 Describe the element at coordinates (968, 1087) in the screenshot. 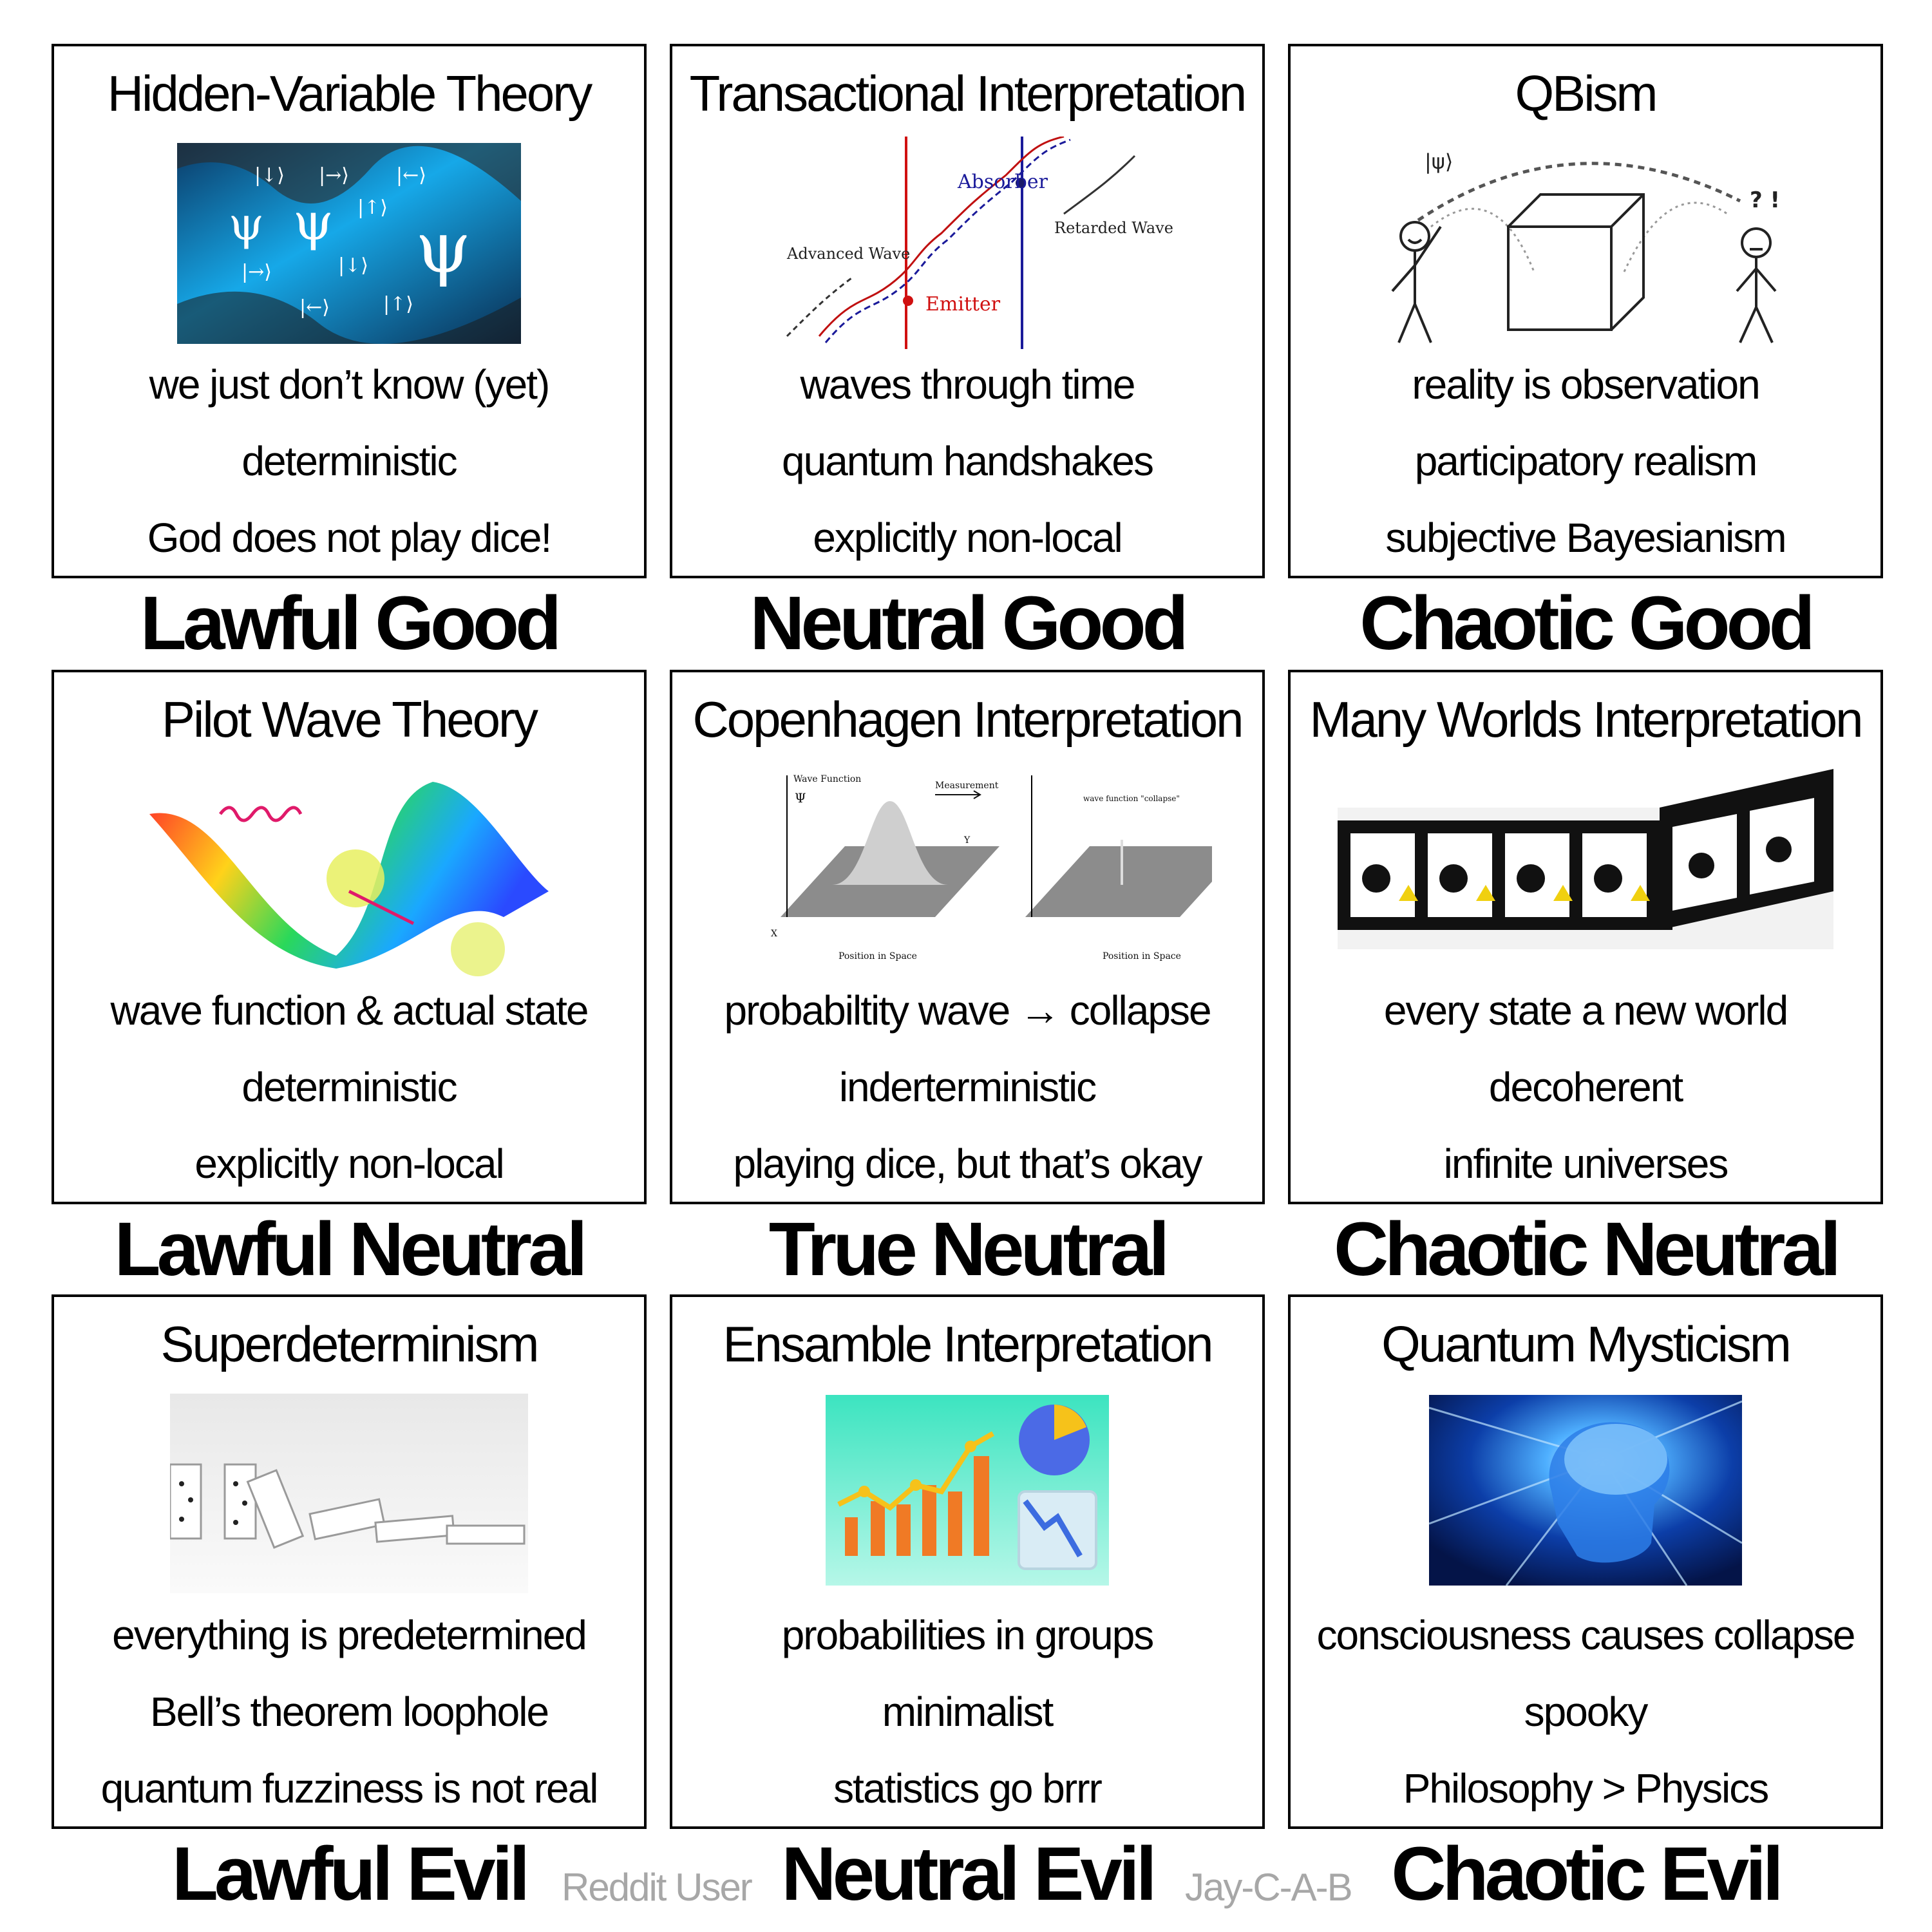

I see `cell-line: inderterministic` at that location.